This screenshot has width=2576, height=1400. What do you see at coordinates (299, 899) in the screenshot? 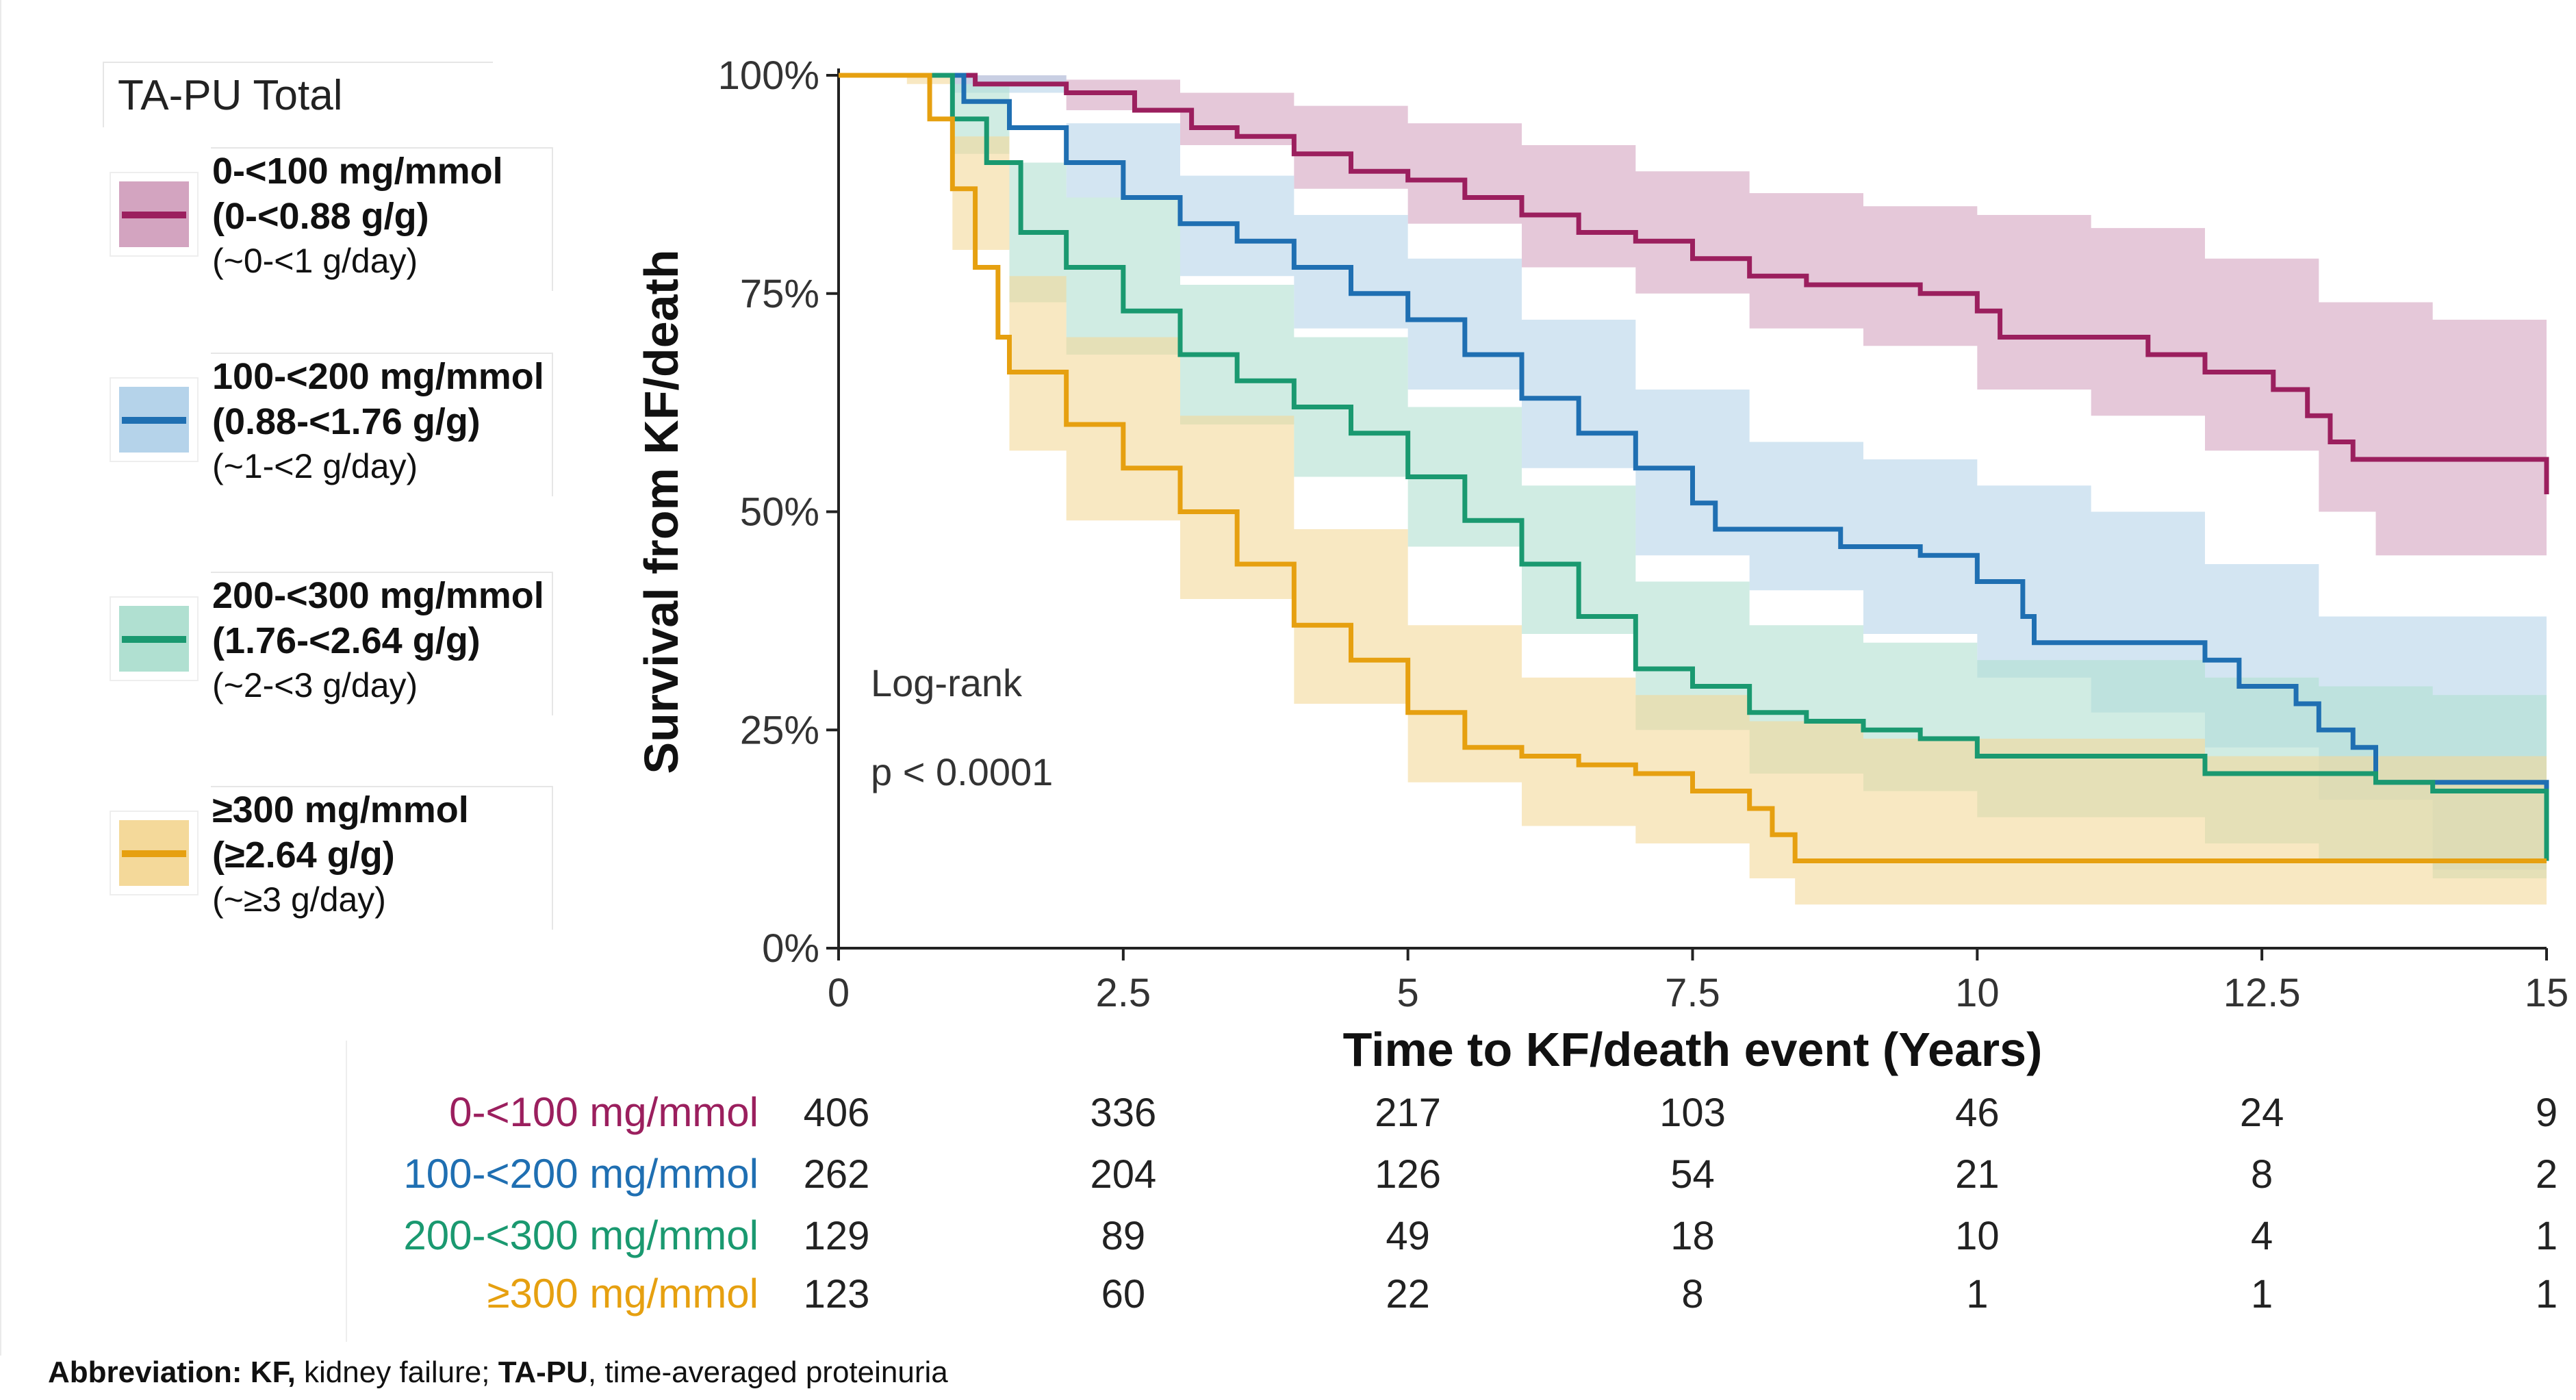
I see `legend-label-gday: (~≥3 g/day)` at bounding box center [299, 899].